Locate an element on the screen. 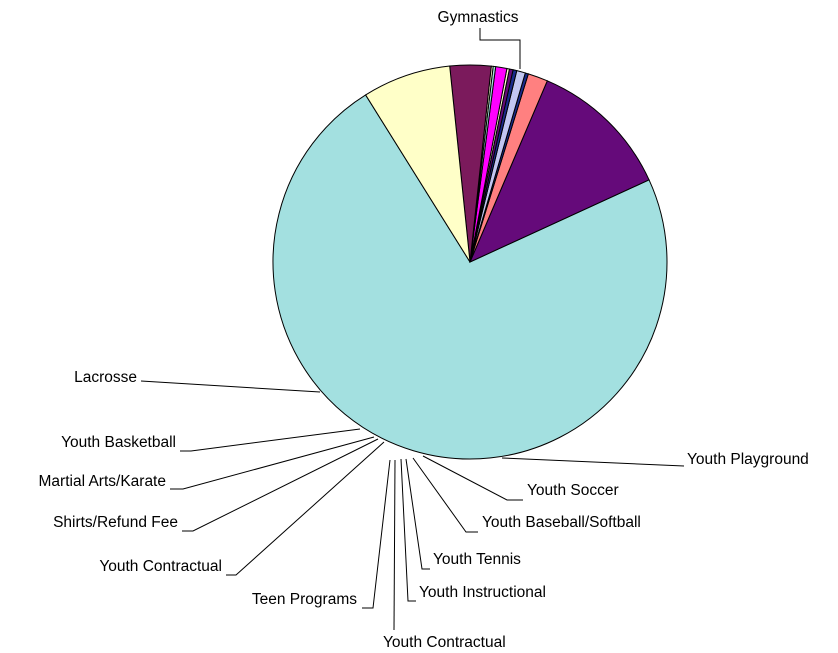 Image resolution: width=838 pixels, height=653 pixels. slice-label-5: Youth Instructional is located at coordinates (482, 592).